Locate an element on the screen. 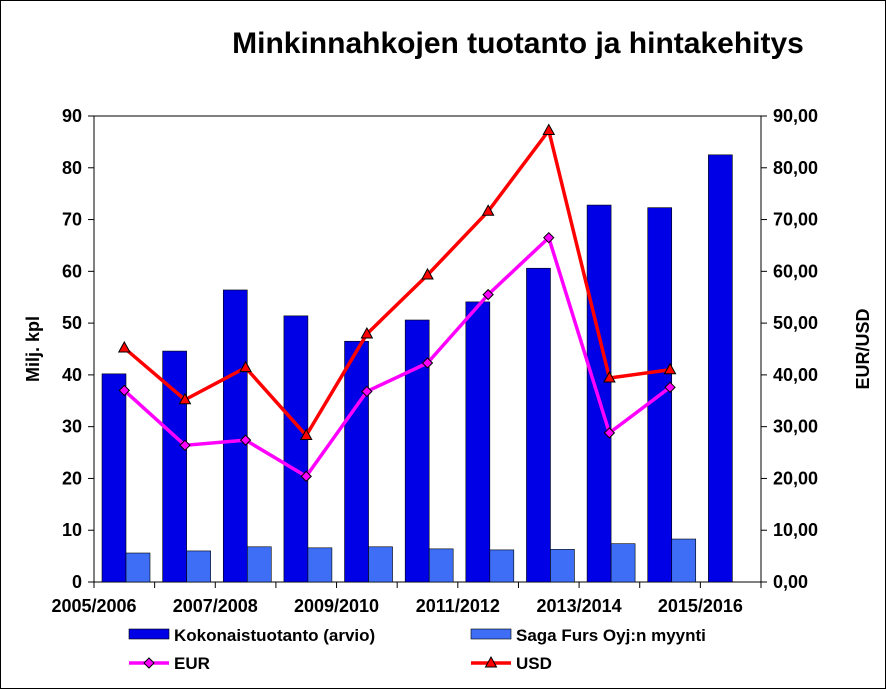  y-tick-label: 50 is located at coordinates (72, 323).